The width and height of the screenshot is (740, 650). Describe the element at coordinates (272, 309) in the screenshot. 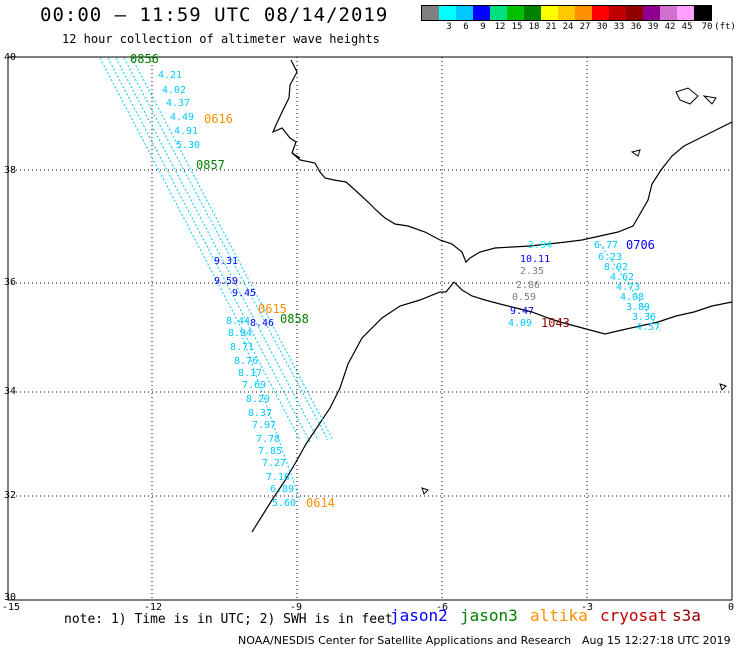

I see `pass-time-label: 0615` at that location.